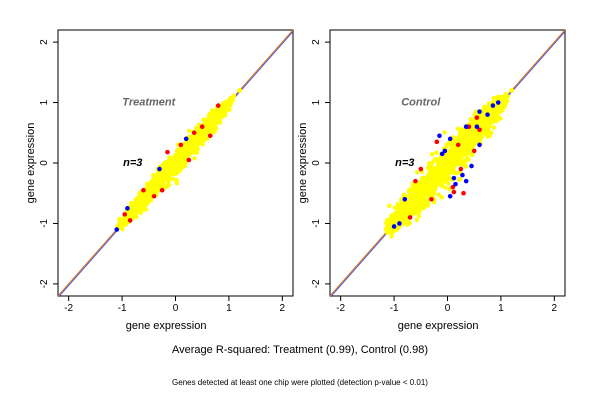 The height and width of the screenshot is (400, 600). What do you see at coordinates (149, 103) in the screenshot?
I see `panel-title: Treatment` at bounding box center [149, 103].